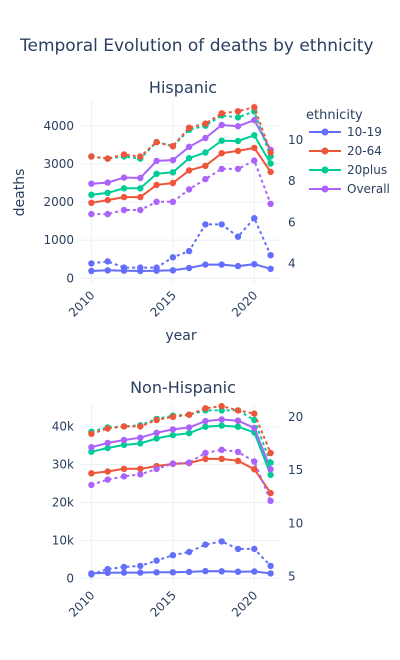  I want to click on y-tick-label: 4000, so click(58, 126).